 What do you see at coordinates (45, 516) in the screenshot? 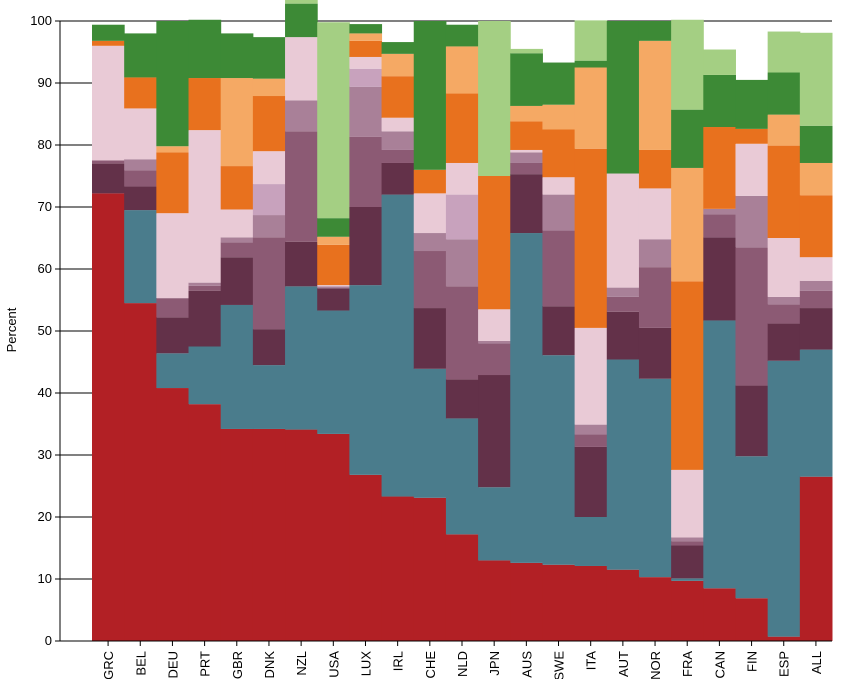
I see `y-tick-label: 20` at bounding box center [45, 516].